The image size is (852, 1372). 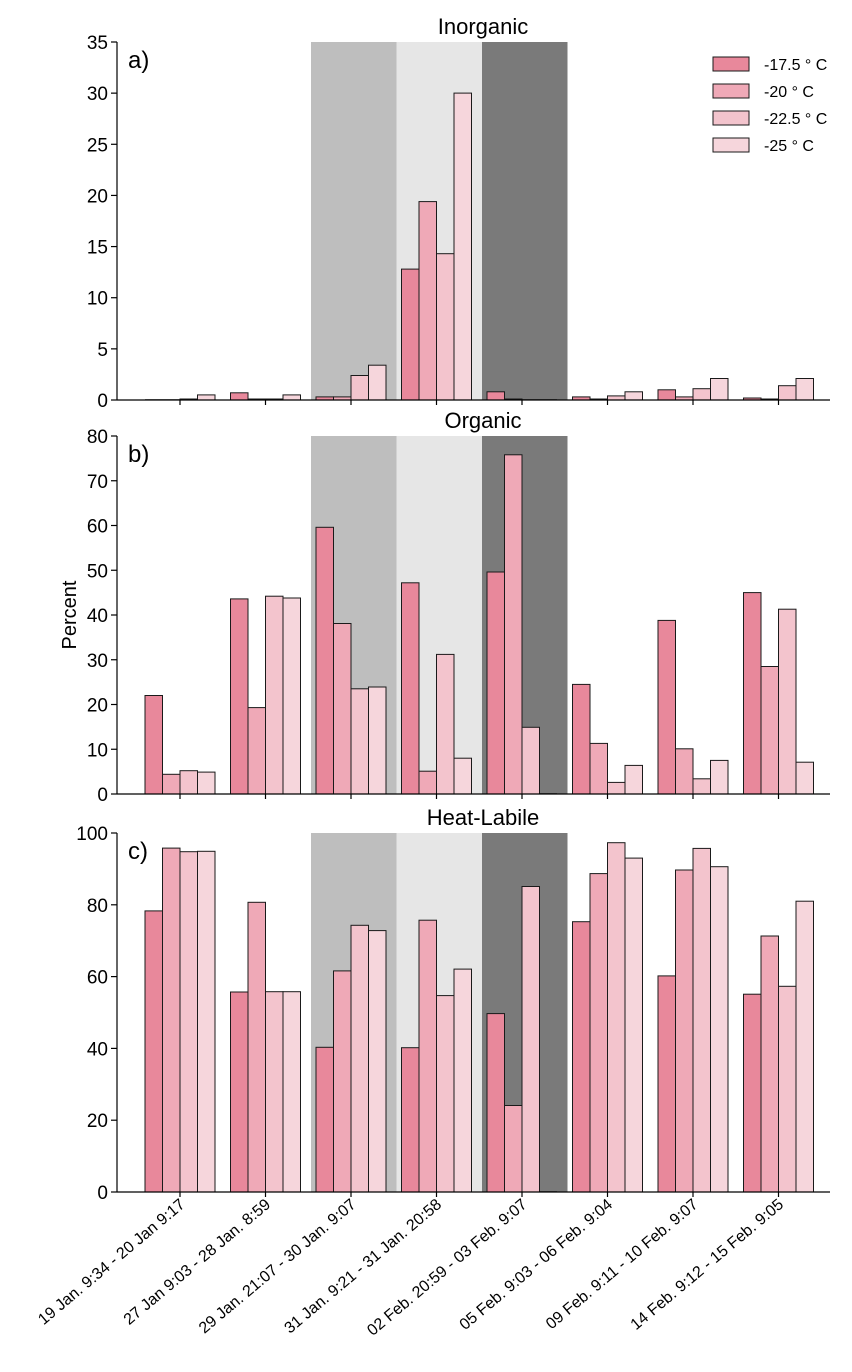 What do you see at coordinates (97, 750) in the screenshot?
I see `y-tick-label: 10` at bounding box center [97, 750].